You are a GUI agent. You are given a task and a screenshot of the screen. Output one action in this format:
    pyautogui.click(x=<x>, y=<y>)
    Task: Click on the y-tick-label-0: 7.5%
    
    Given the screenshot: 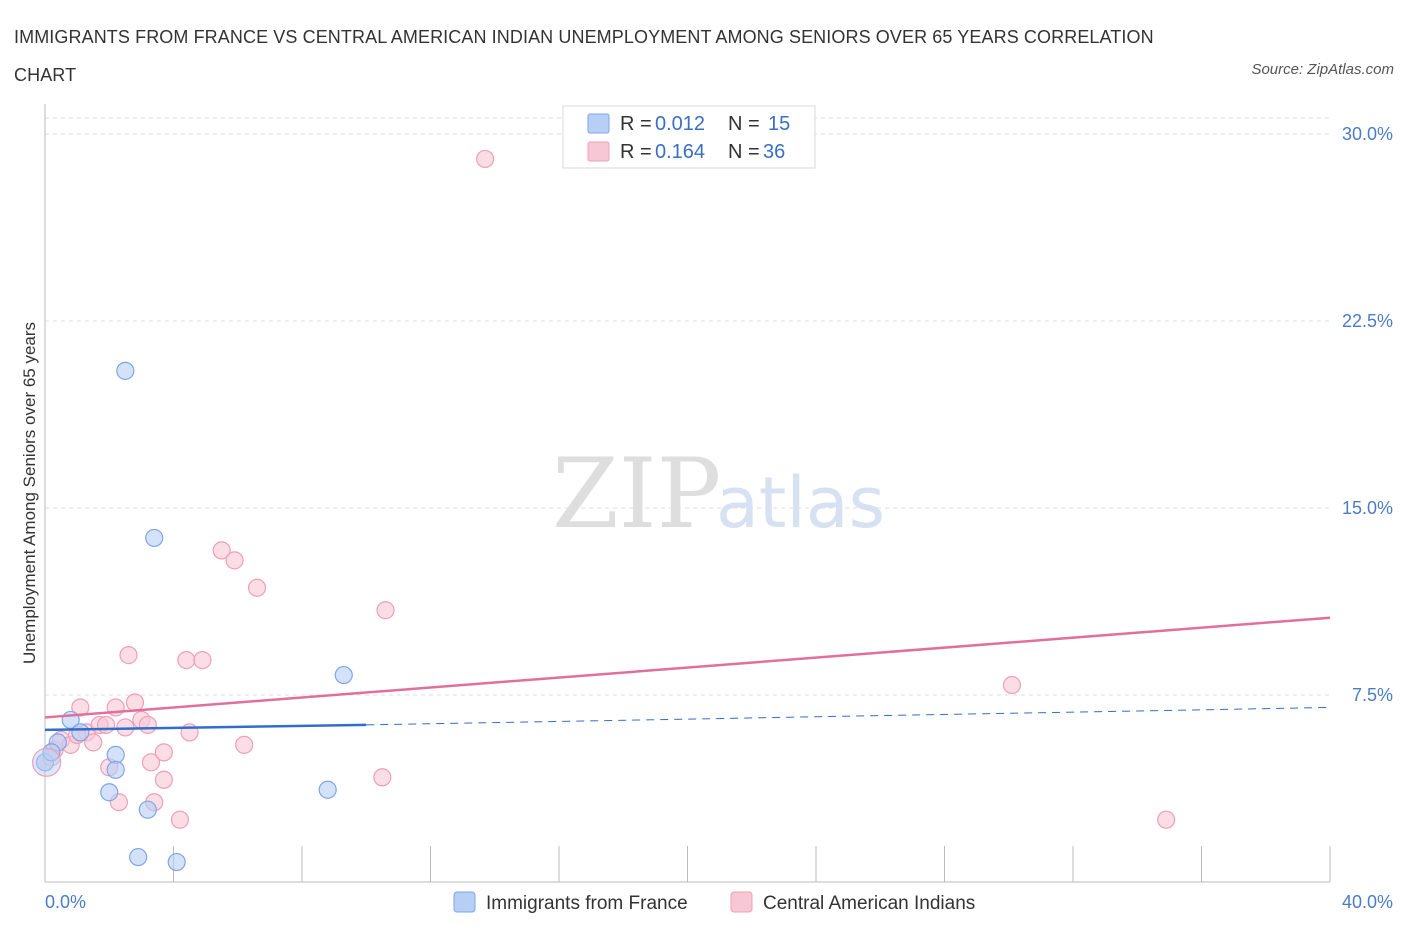 What is the action you would take?
    pyautogui.click(x=1372, y=695)
    